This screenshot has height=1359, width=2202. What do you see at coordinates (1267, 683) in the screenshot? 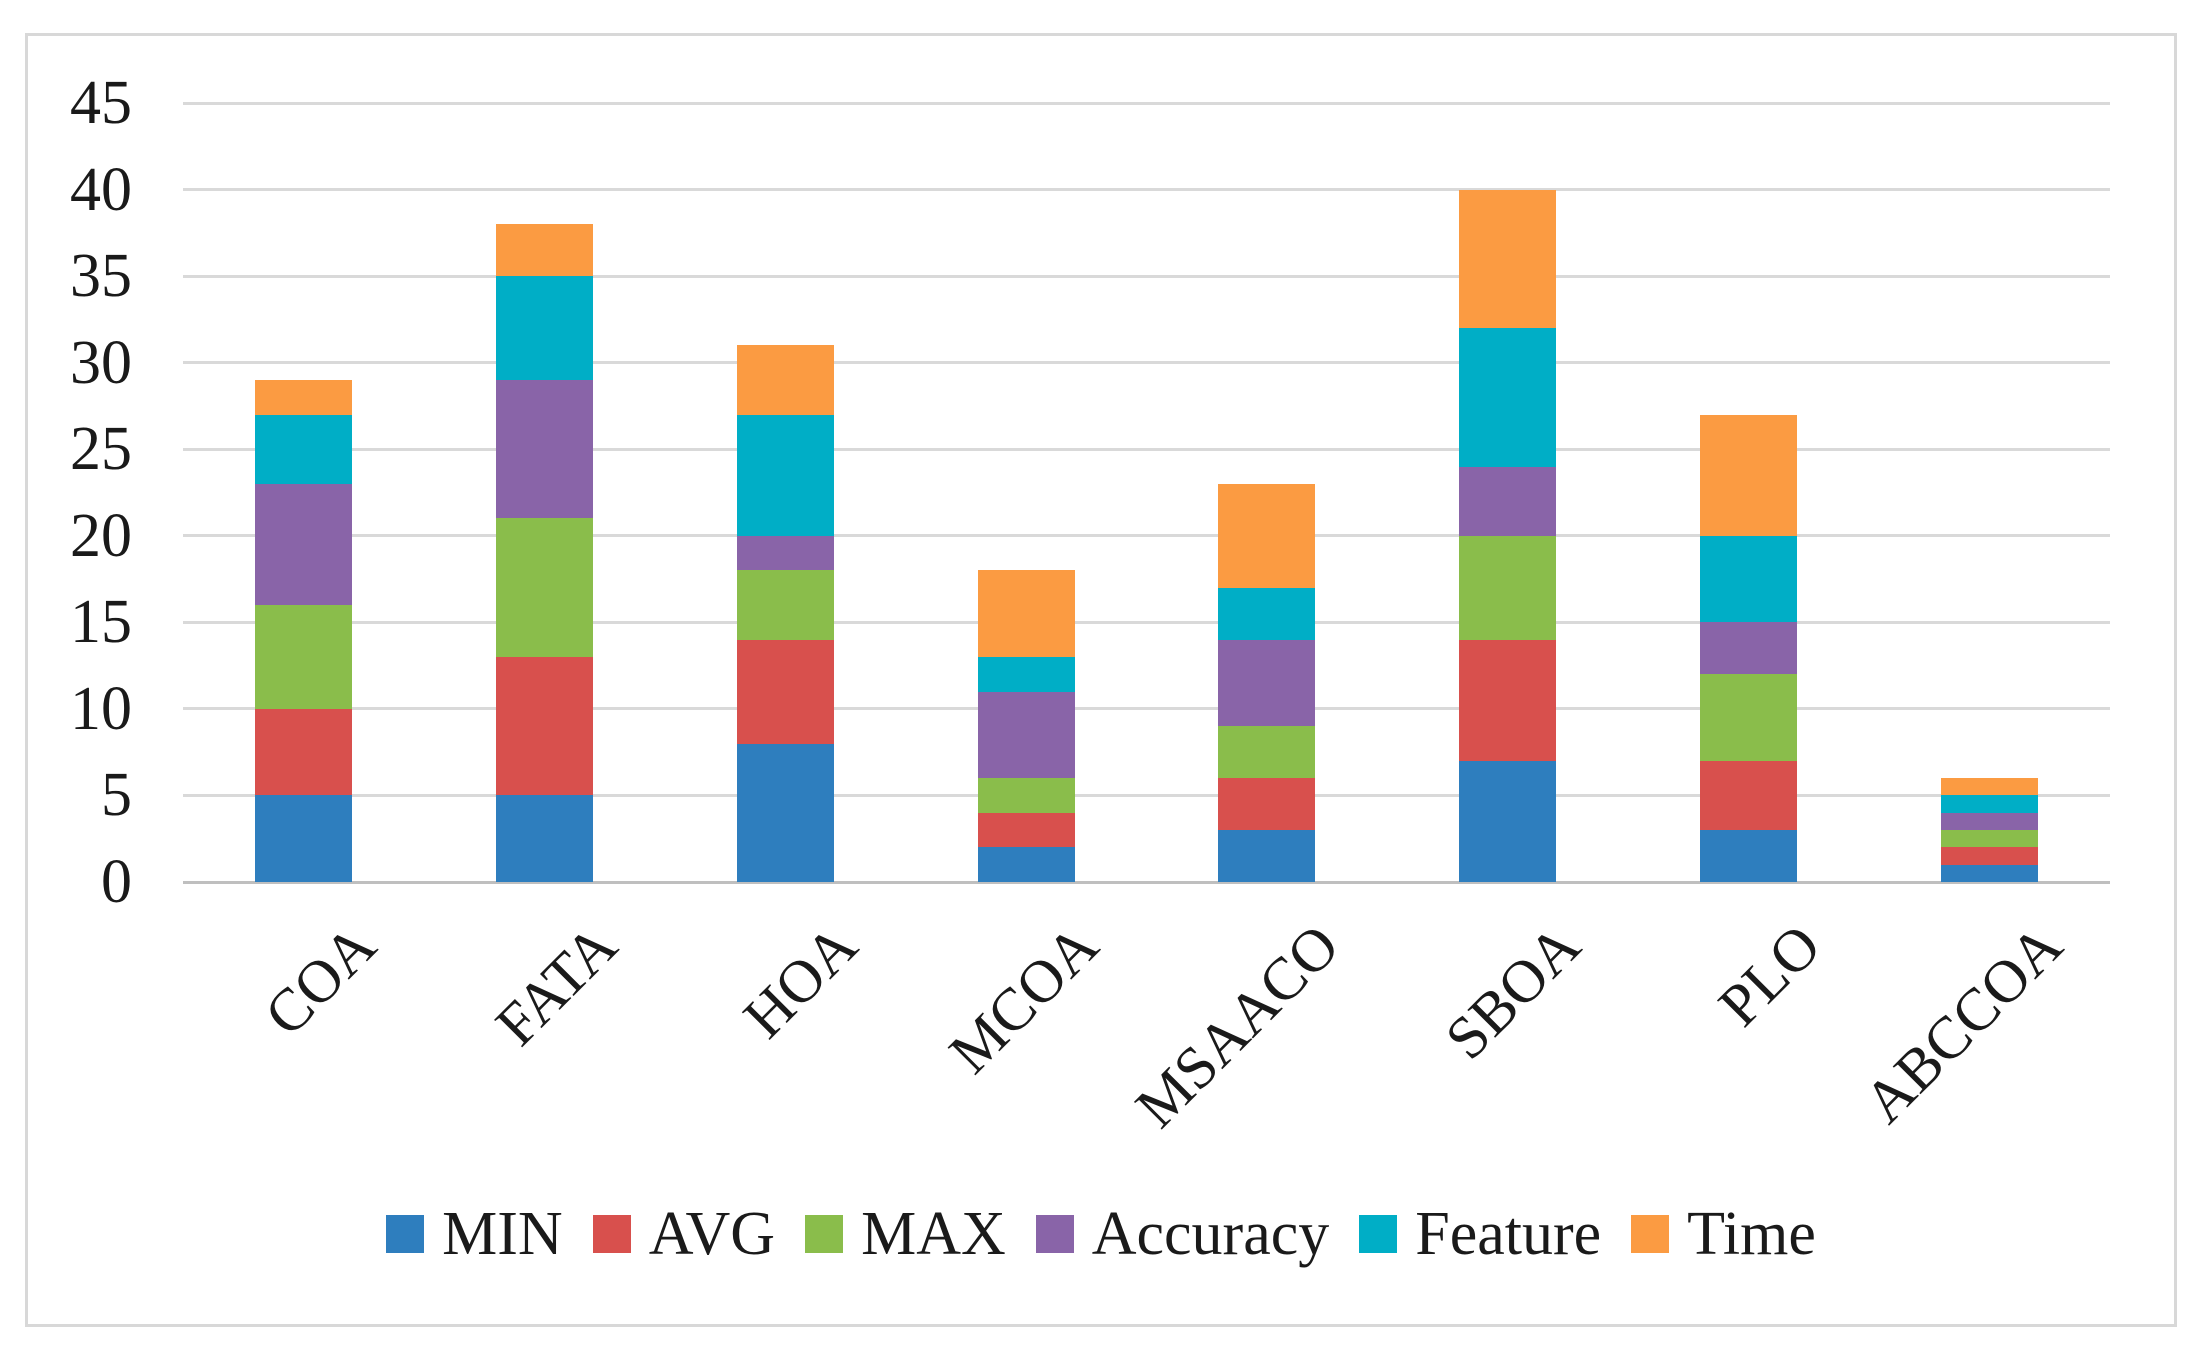
I see `bar-segment-msaaco-accuracy` at bounding box center [1267, 683].